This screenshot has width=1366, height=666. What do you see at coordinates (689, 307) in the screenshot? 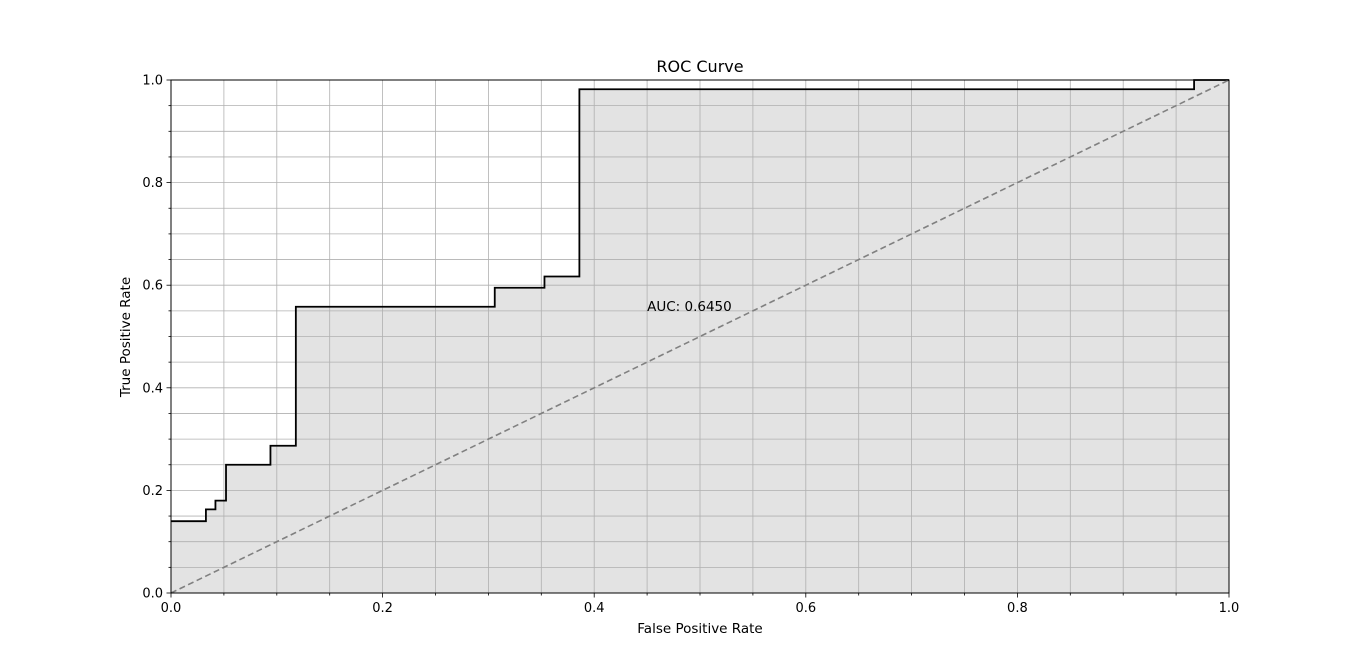
I see `auc-annotation: AUC: 0.6450` at bounding box center [689, 307].